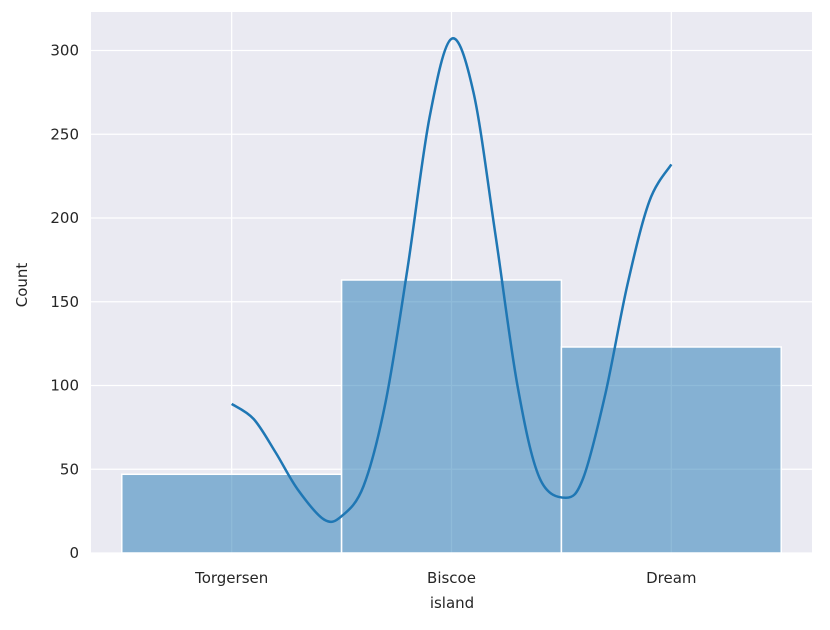 The height and width of the screenshot is (630, 830). What do you see at coordinates (451, 578) in the screenshot?
I see `x-tick-label: Biscoe` at bounding box center [451, 578].